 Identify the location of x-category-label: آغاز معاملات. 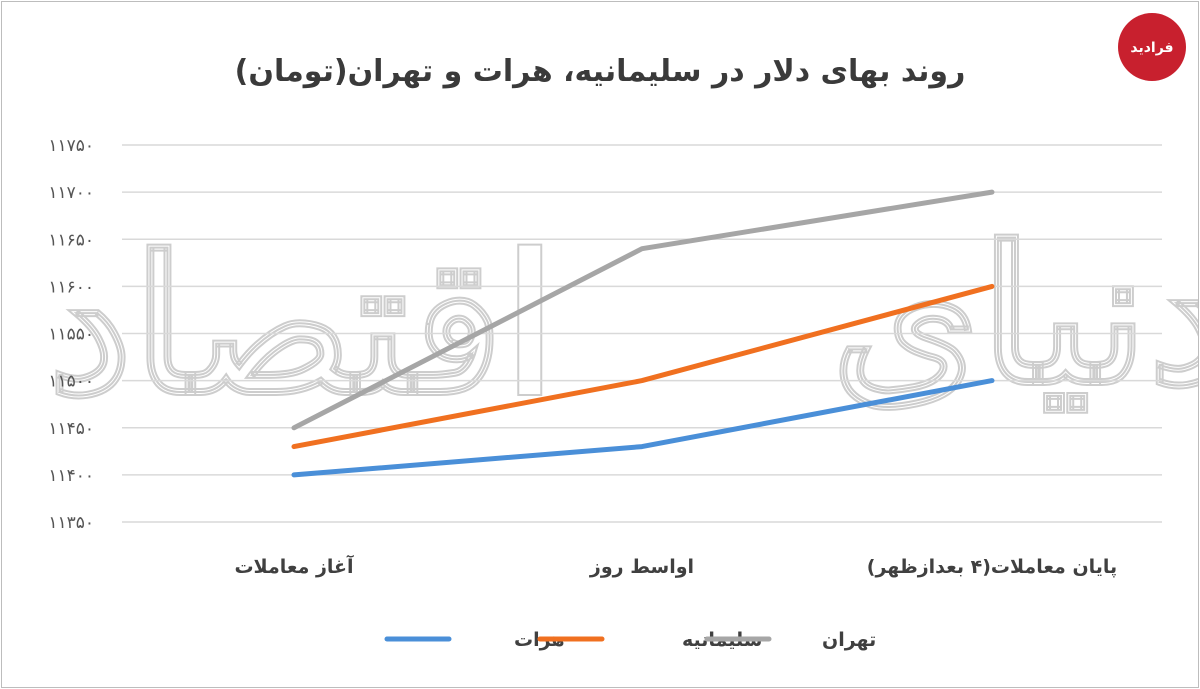
(294, 566).